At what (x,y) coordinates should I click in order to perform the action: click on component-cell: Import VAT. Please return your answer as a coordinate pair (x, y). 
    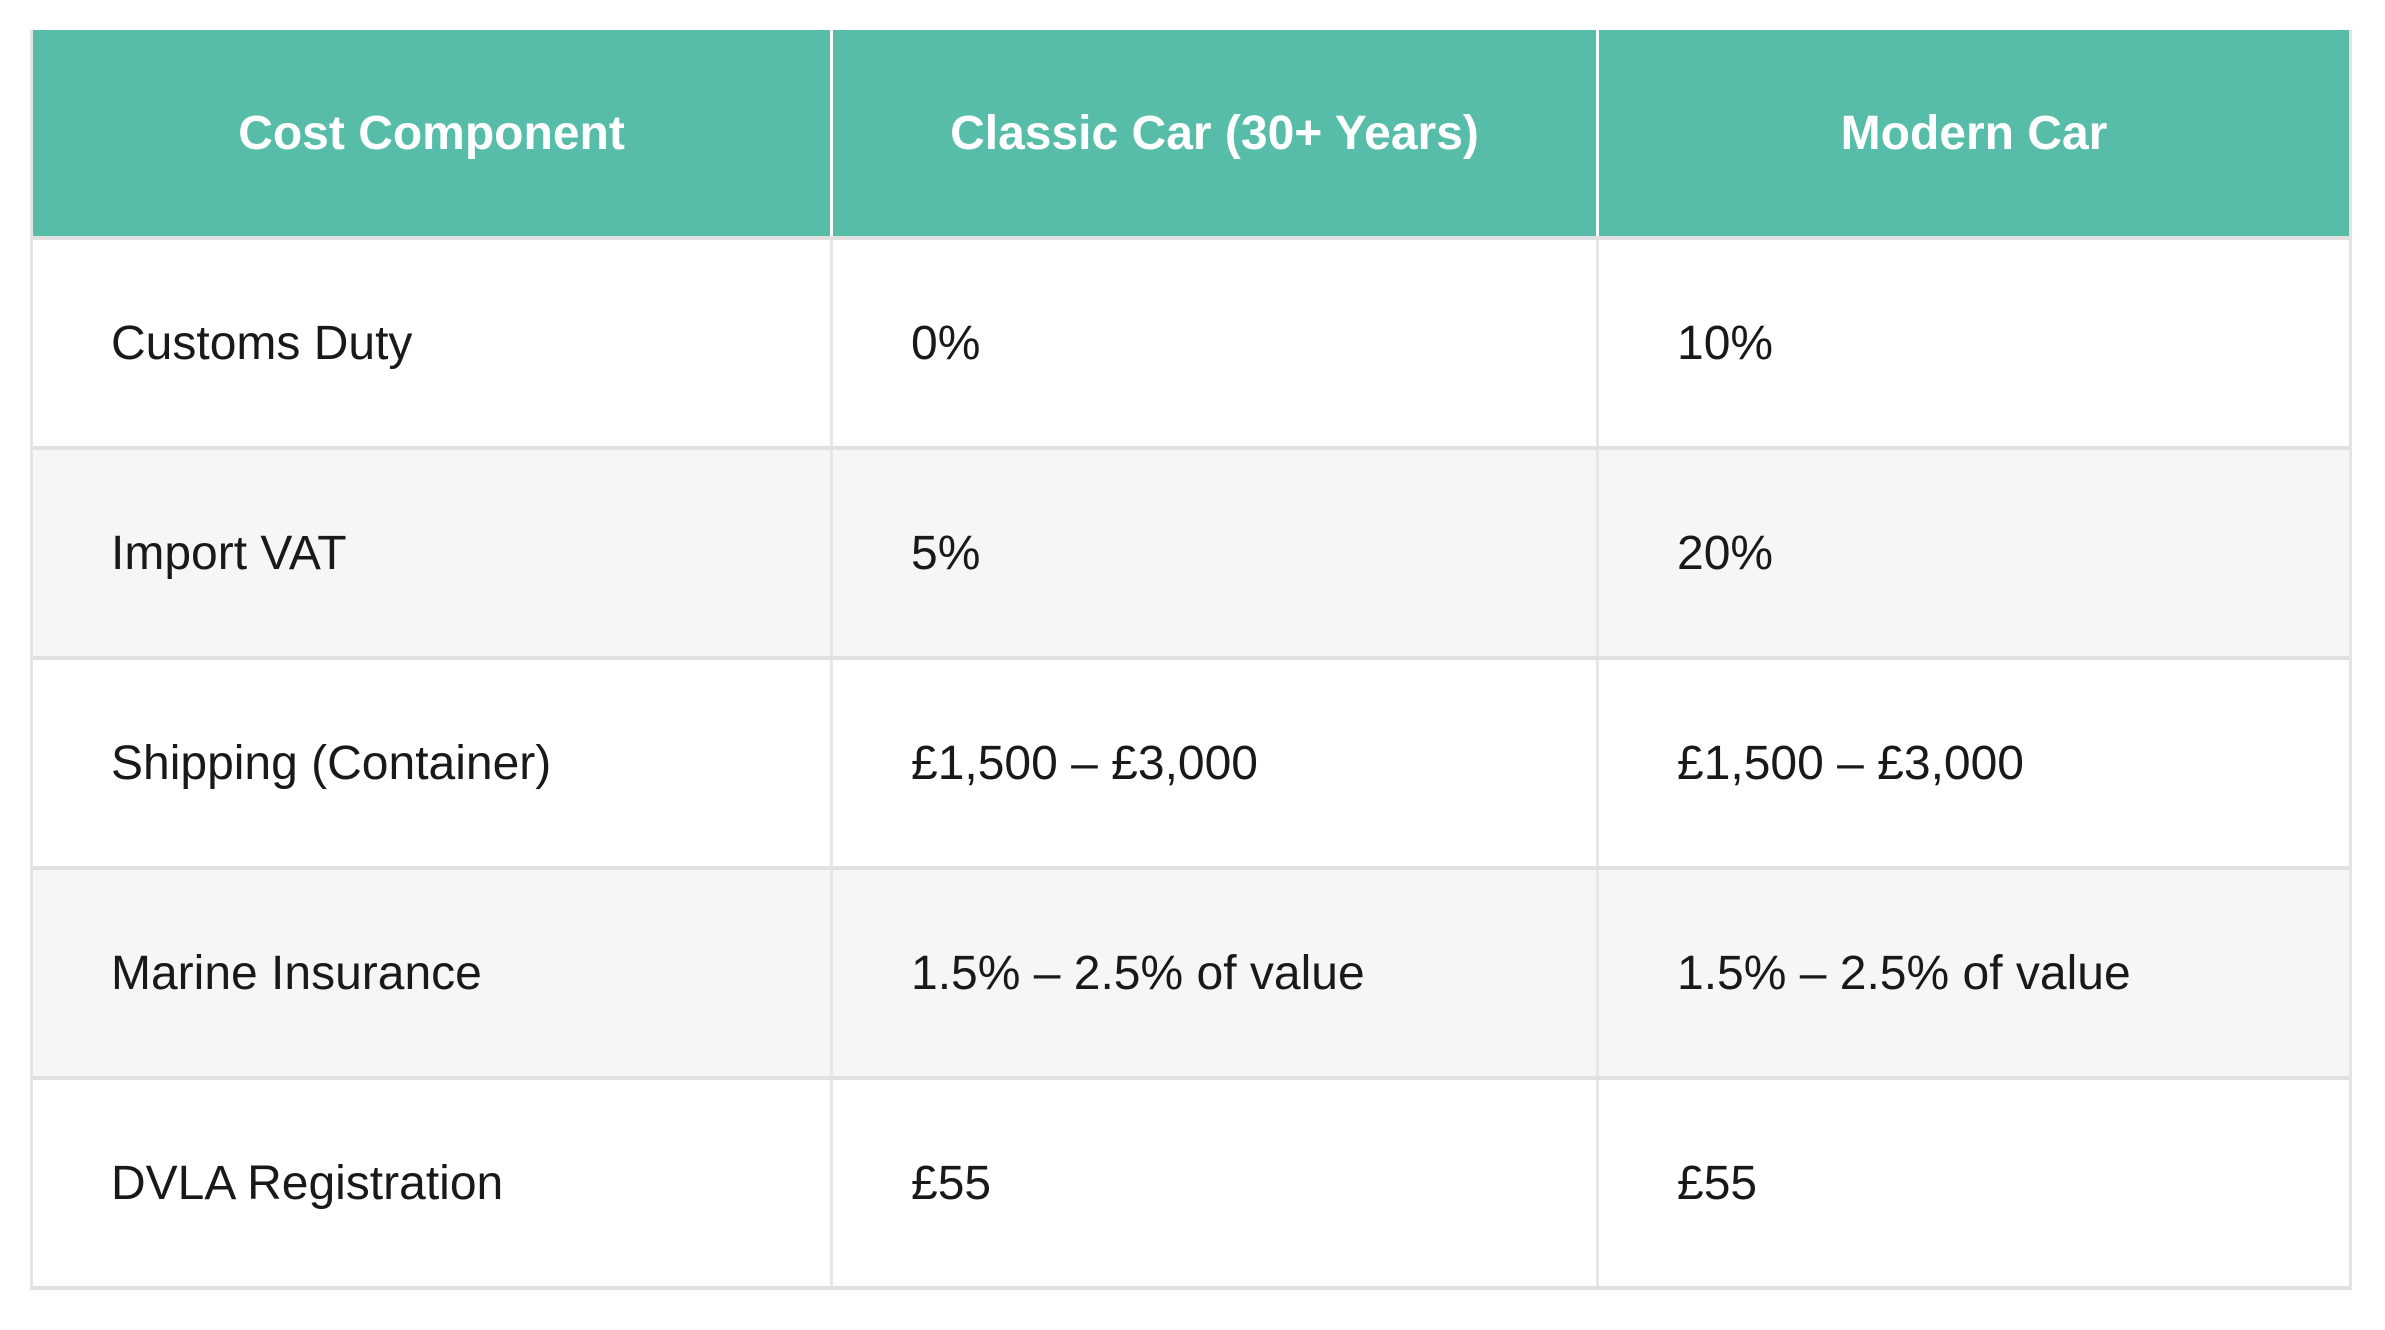
    Looking at the image, I should click on (229, 553).